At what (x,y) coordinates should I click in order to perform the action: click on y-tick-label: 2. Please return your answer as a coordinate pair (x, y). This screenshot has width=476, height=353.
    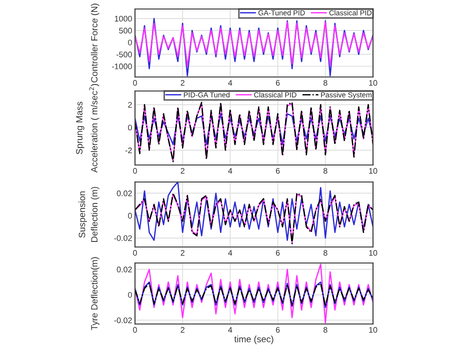
    Looking at the image, I should click on (130, 105).